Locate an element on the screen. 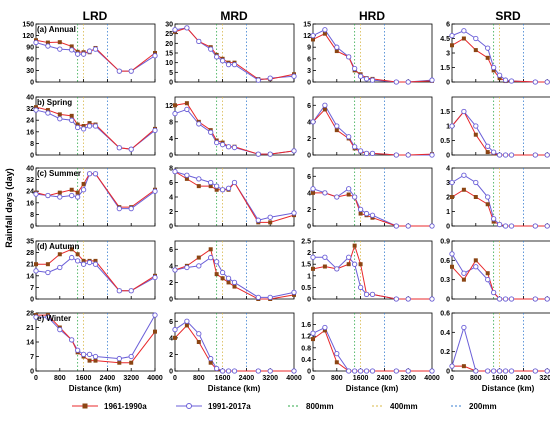  panel-a-annual-hrd: 0 3 6 9 12 15 is located at coordinates (369, 54).